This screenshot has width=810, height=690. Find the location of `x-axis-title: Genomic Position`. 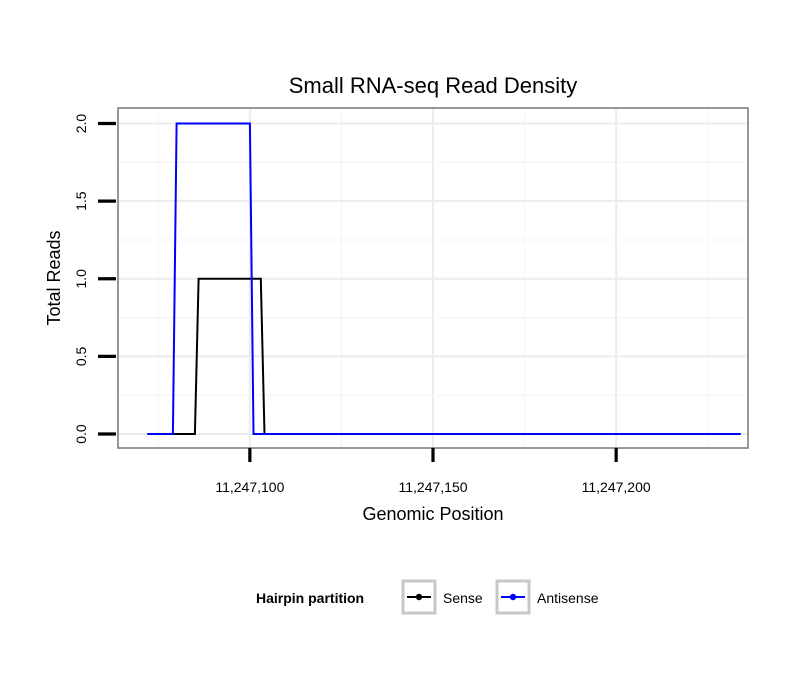

x-axis-title: Genomic Position is located at coordinates (432, 514).